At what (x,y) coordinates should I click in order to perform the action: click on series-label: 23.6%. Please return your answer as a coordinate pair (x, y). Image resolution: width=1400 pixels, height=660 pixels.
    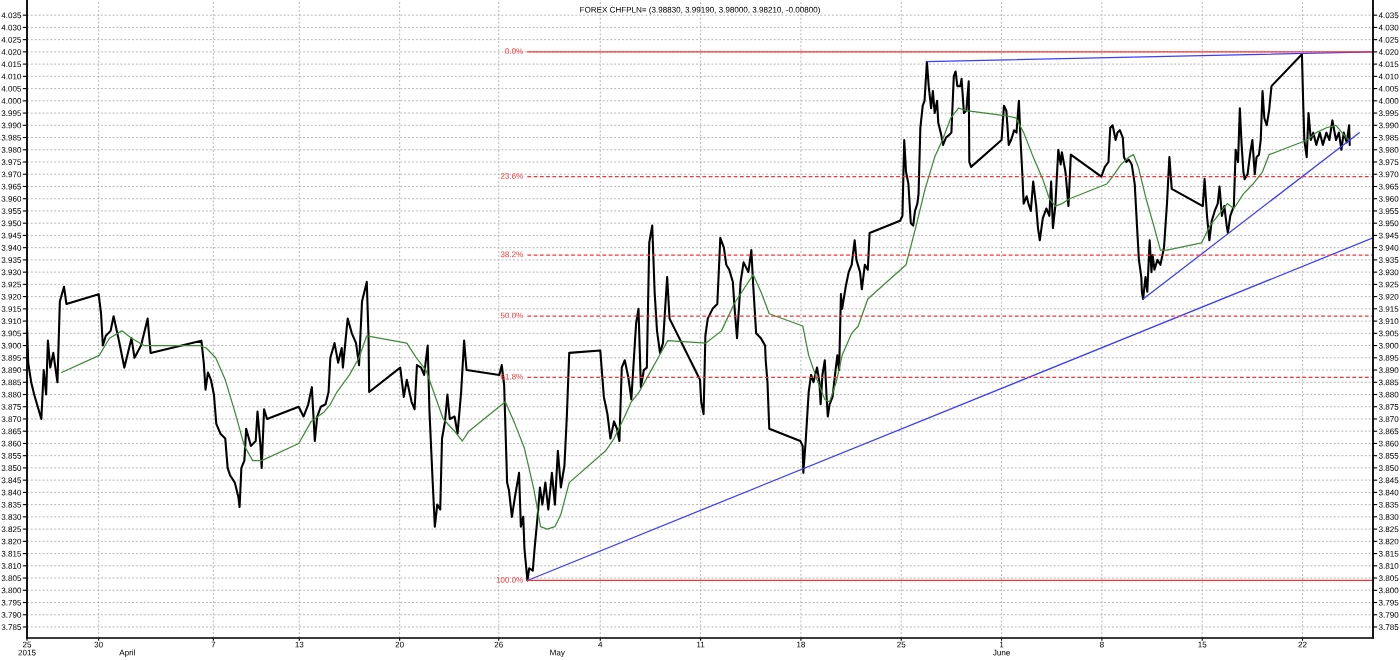
    Looking at the image, I should click on (511, 176).